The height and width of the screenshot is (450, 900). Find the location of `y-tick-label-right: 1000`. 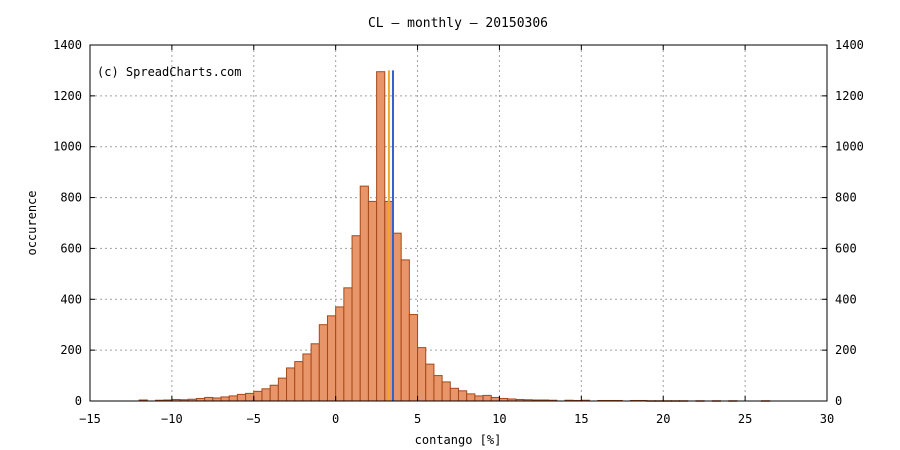

y-tick-label-right: 1000 is located at coordinates (849, 147).